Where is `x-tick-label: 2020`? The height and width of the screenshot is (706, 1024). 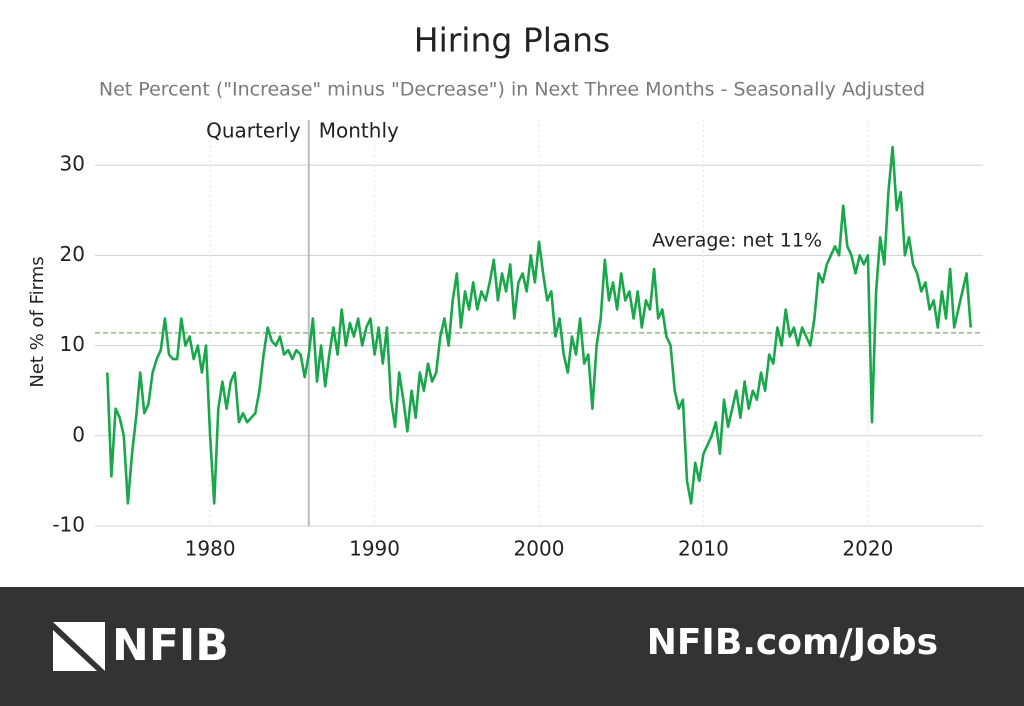 x-tick-label: 2020 is located at coordinates (867, 549).